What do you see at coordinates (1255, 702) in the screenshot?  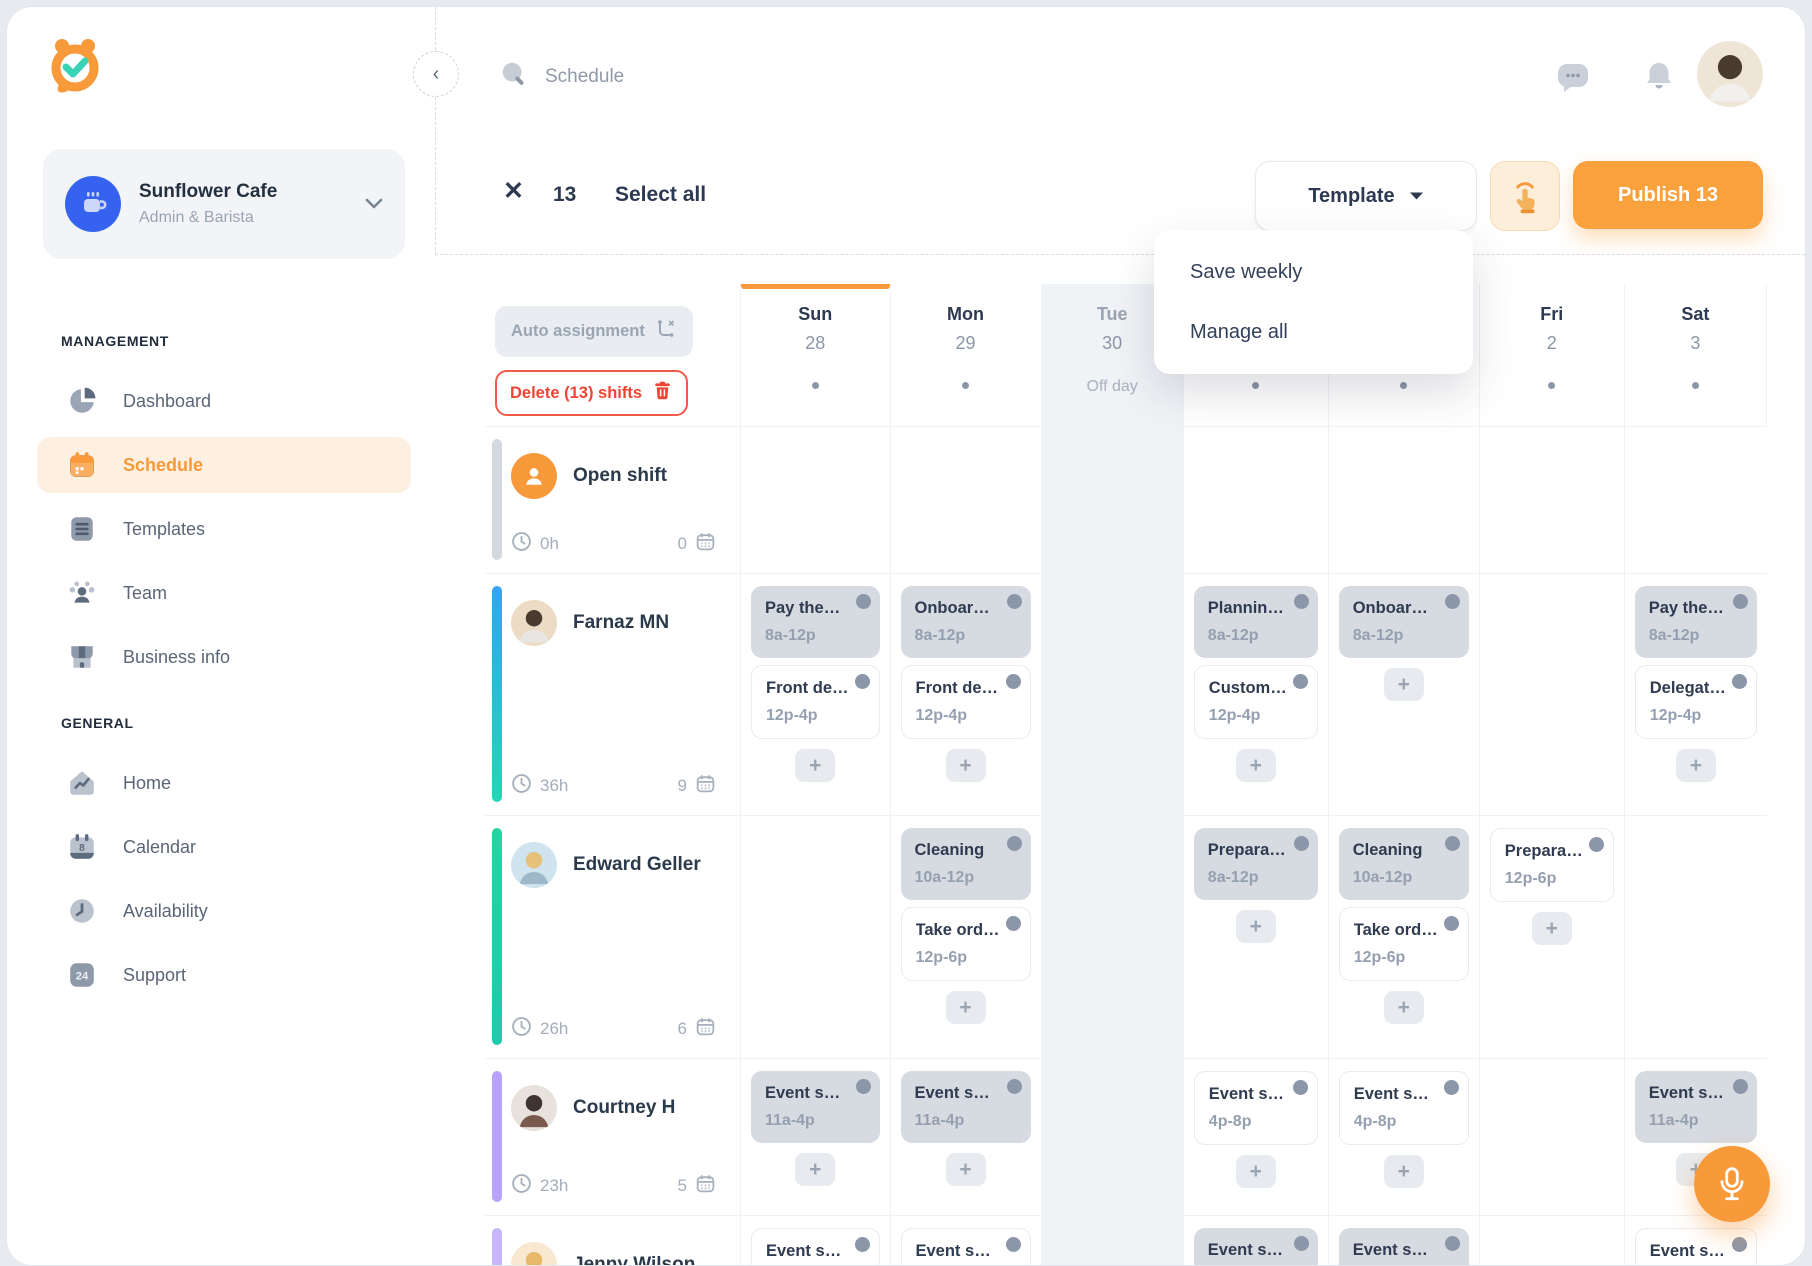 I see `shift-card: Custom… 12p-4p` at bounding box center [1255, 702].